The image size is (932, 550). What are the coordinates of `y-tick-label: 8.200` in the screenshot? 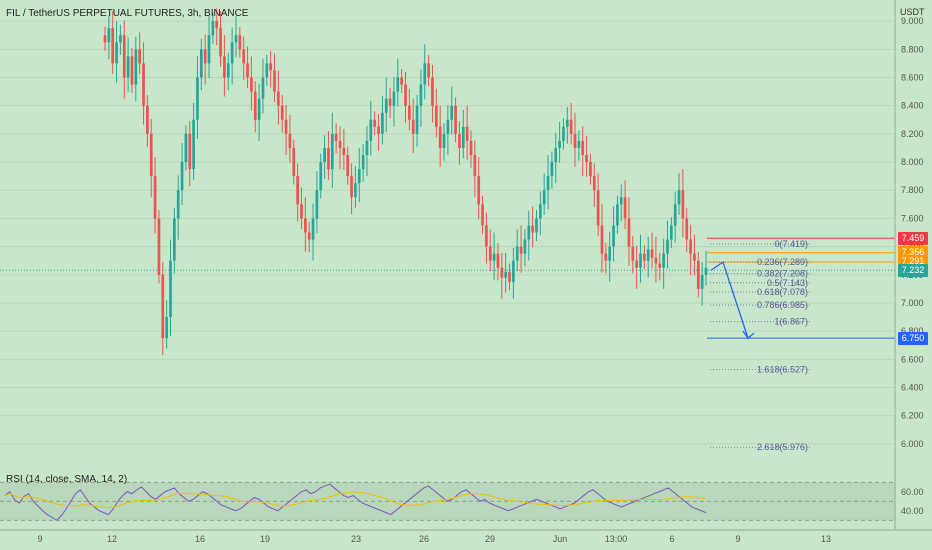 It's located at (912, 134).